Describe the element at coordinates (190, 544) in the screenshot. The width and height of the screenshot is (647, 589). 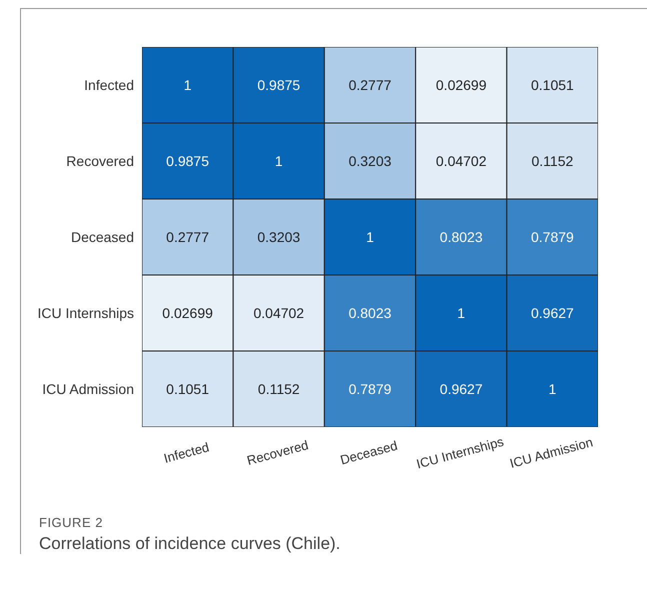
I see `text: Correlations of incidence curves (Chile).` at that location.